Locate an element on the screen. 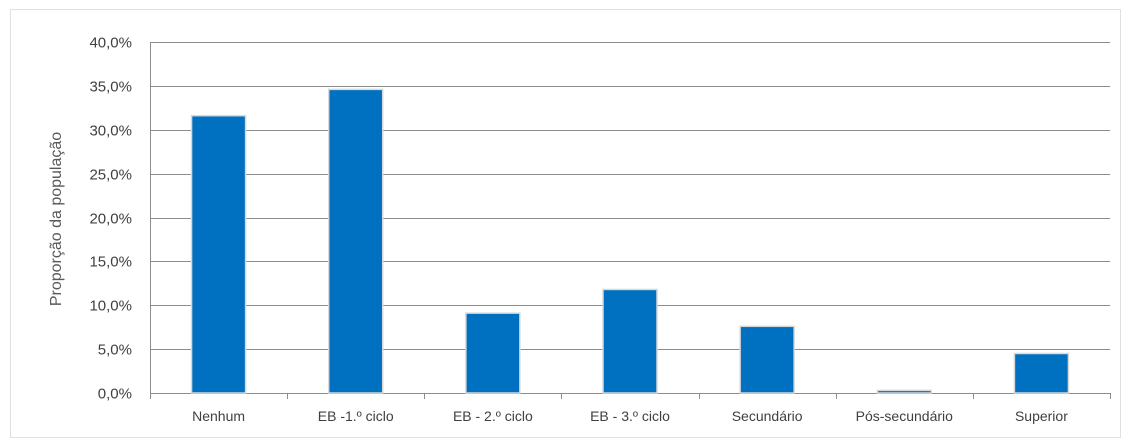 The image size is (1131, 439). y-tick-label: 15,0% is located at coordinates (110, 262).